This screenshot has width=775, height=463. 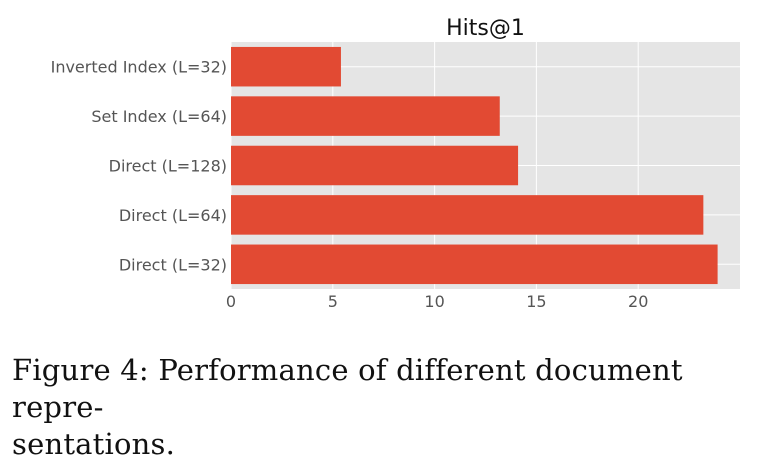 I want to click on y-tick-label: Direct (L=32), so click(x=173, y=264).